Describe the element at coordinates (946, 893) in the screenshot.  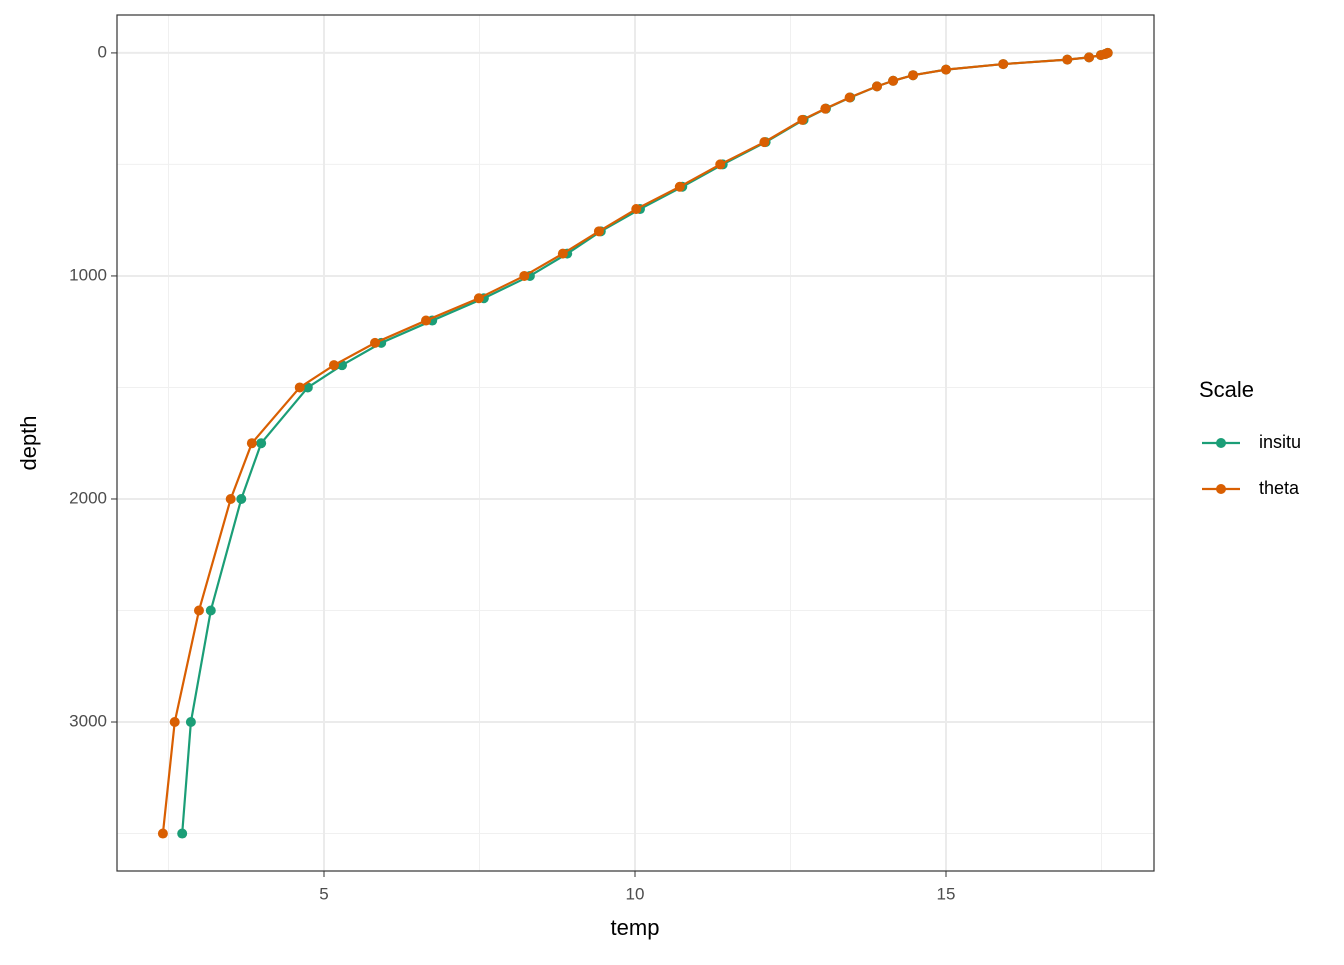
I see `x-tick-label: 15` at that location.